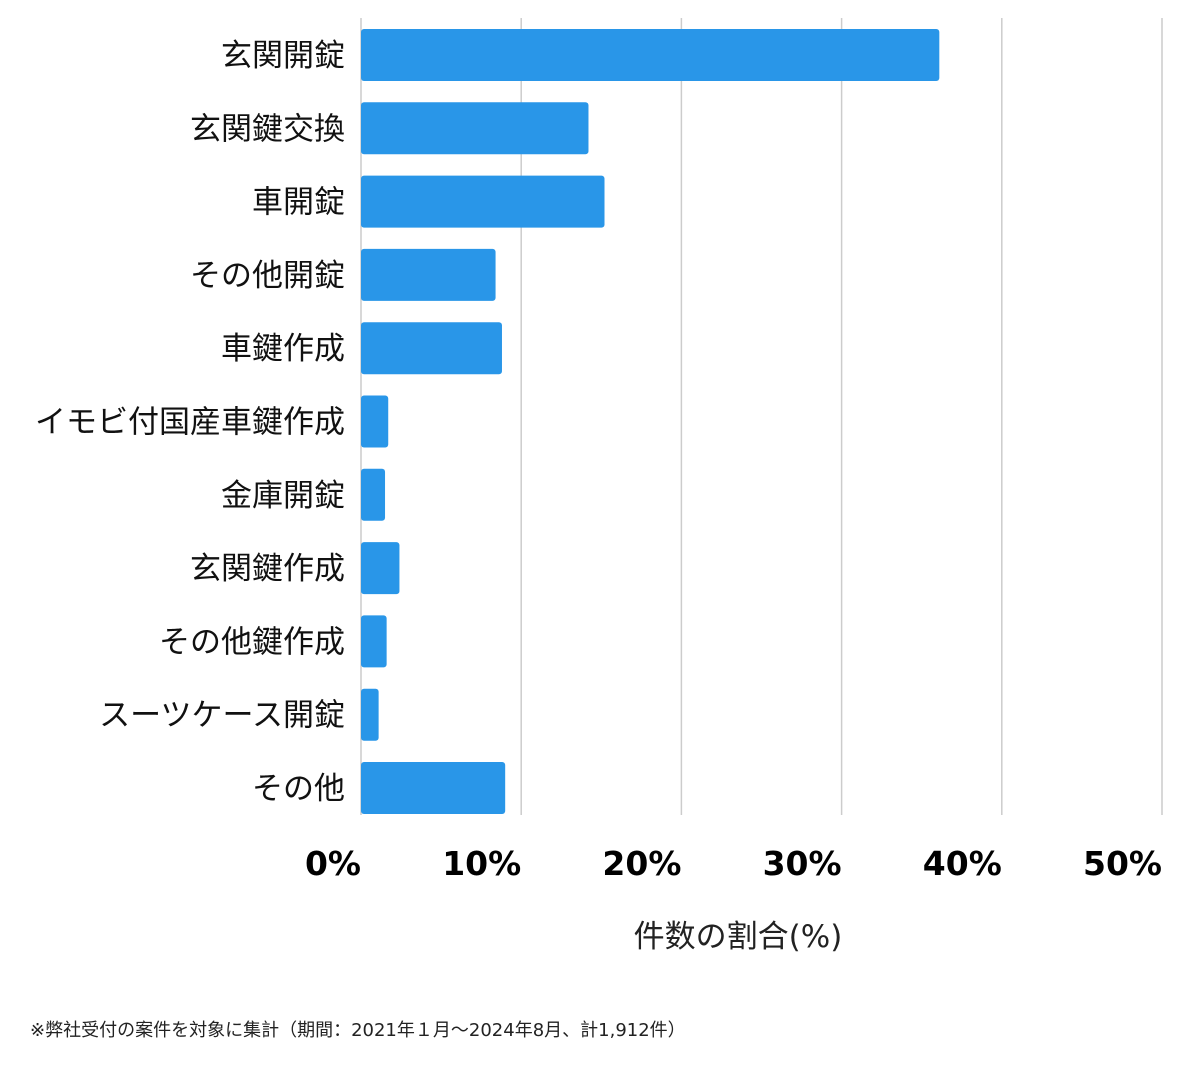  Describe the element at coordinates (641, 863) in the screenshot. I see `x-tick-label: 20%` at that location.